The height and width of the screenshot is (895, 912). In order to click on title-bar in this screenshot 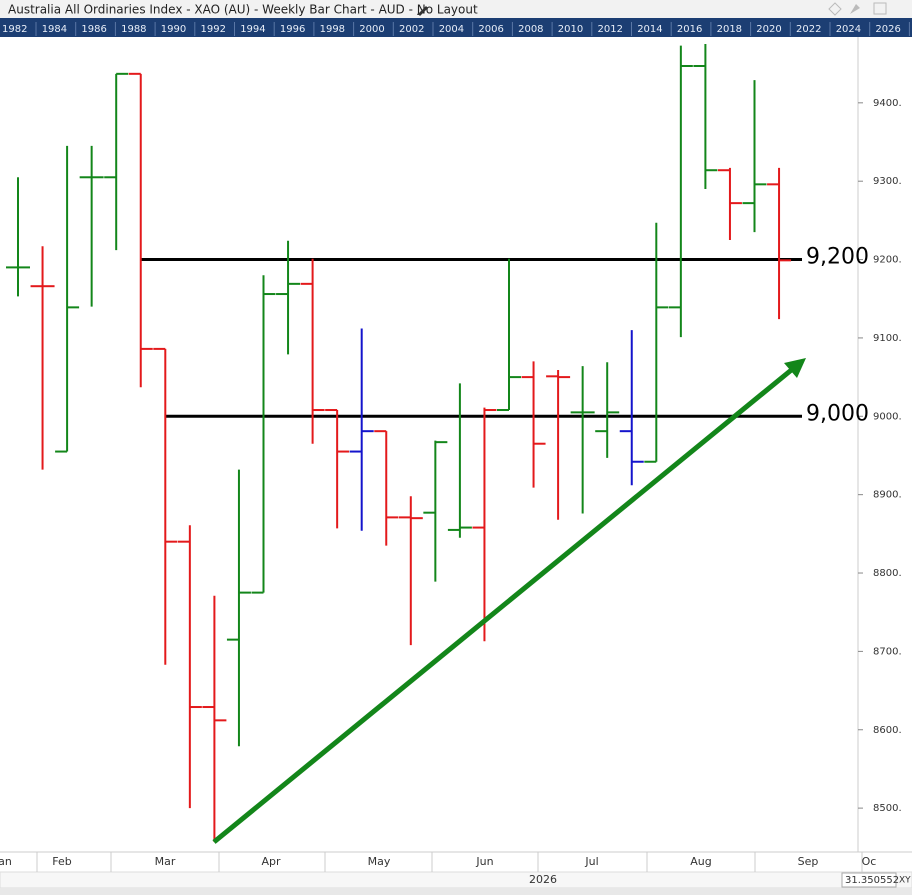, I will do `click(456, 9)`.